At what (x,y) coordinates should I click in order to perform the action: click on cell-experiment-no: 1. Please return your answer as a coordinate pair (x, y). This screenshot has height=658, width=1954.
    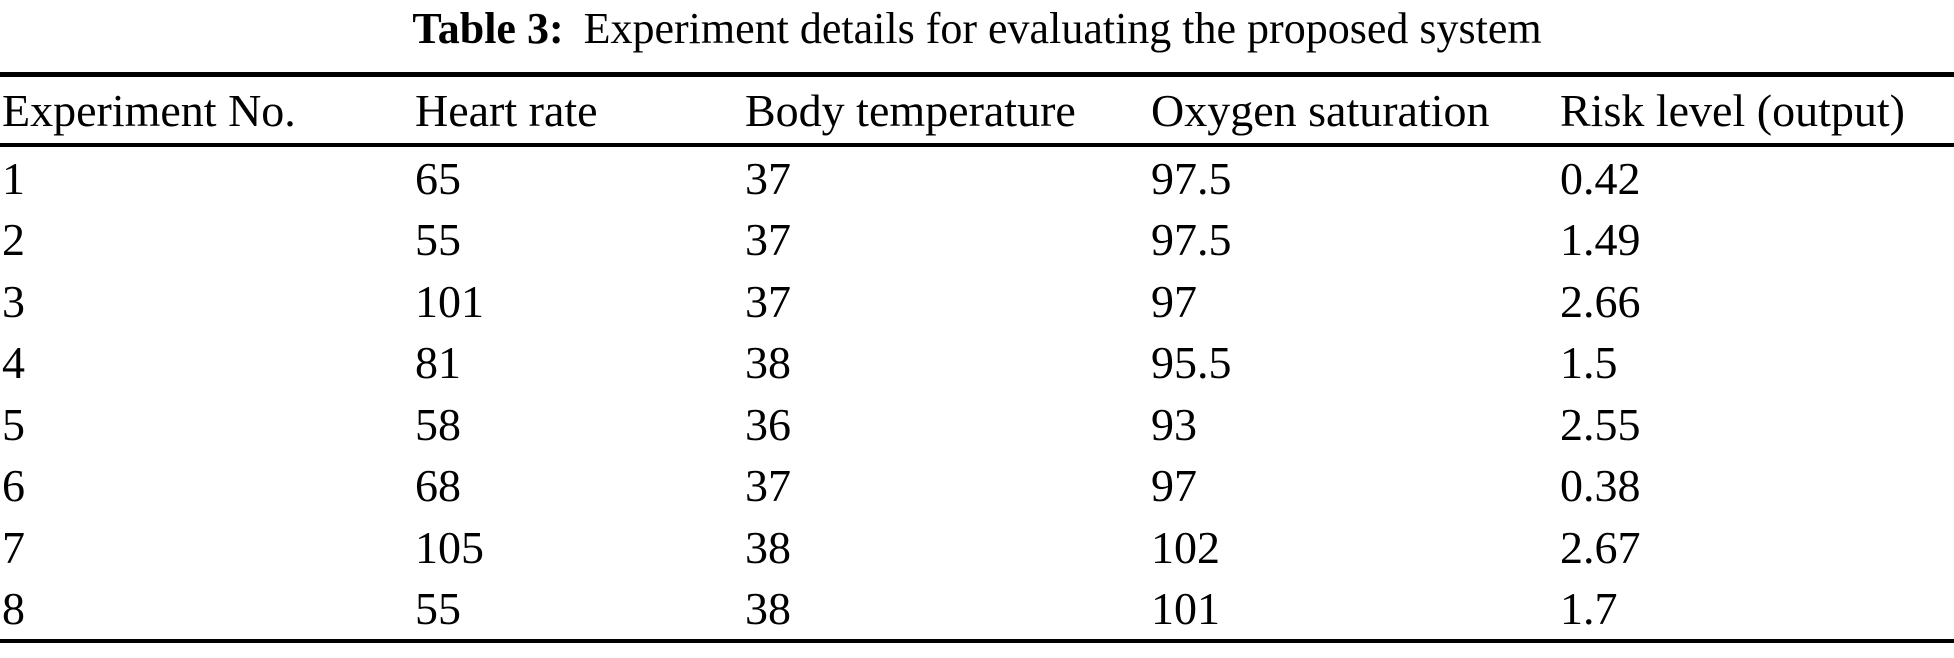
    Looking at the image, I should click on (13, 178).